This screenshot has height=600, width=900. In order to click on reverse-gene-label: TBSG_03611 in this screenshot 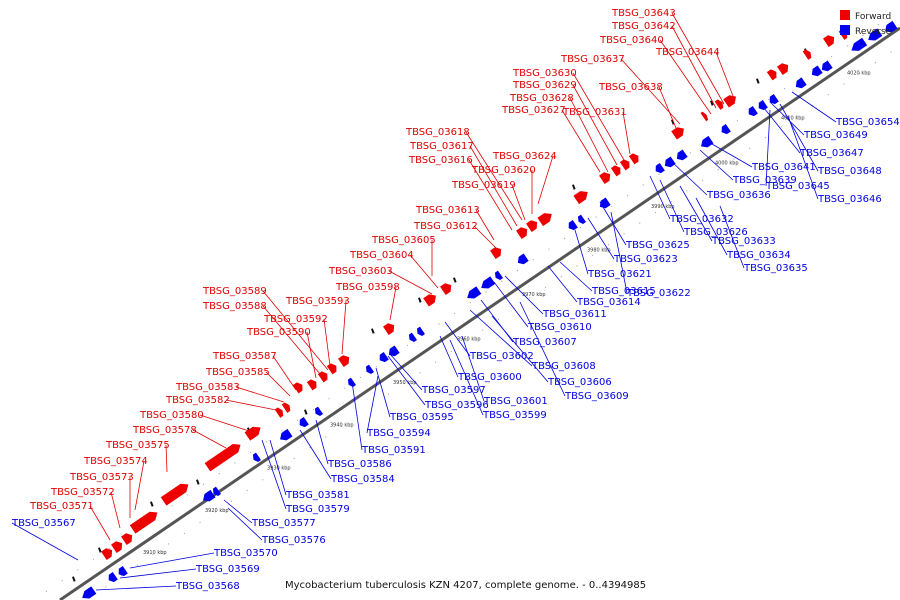, I will do `click(574, 314)`.